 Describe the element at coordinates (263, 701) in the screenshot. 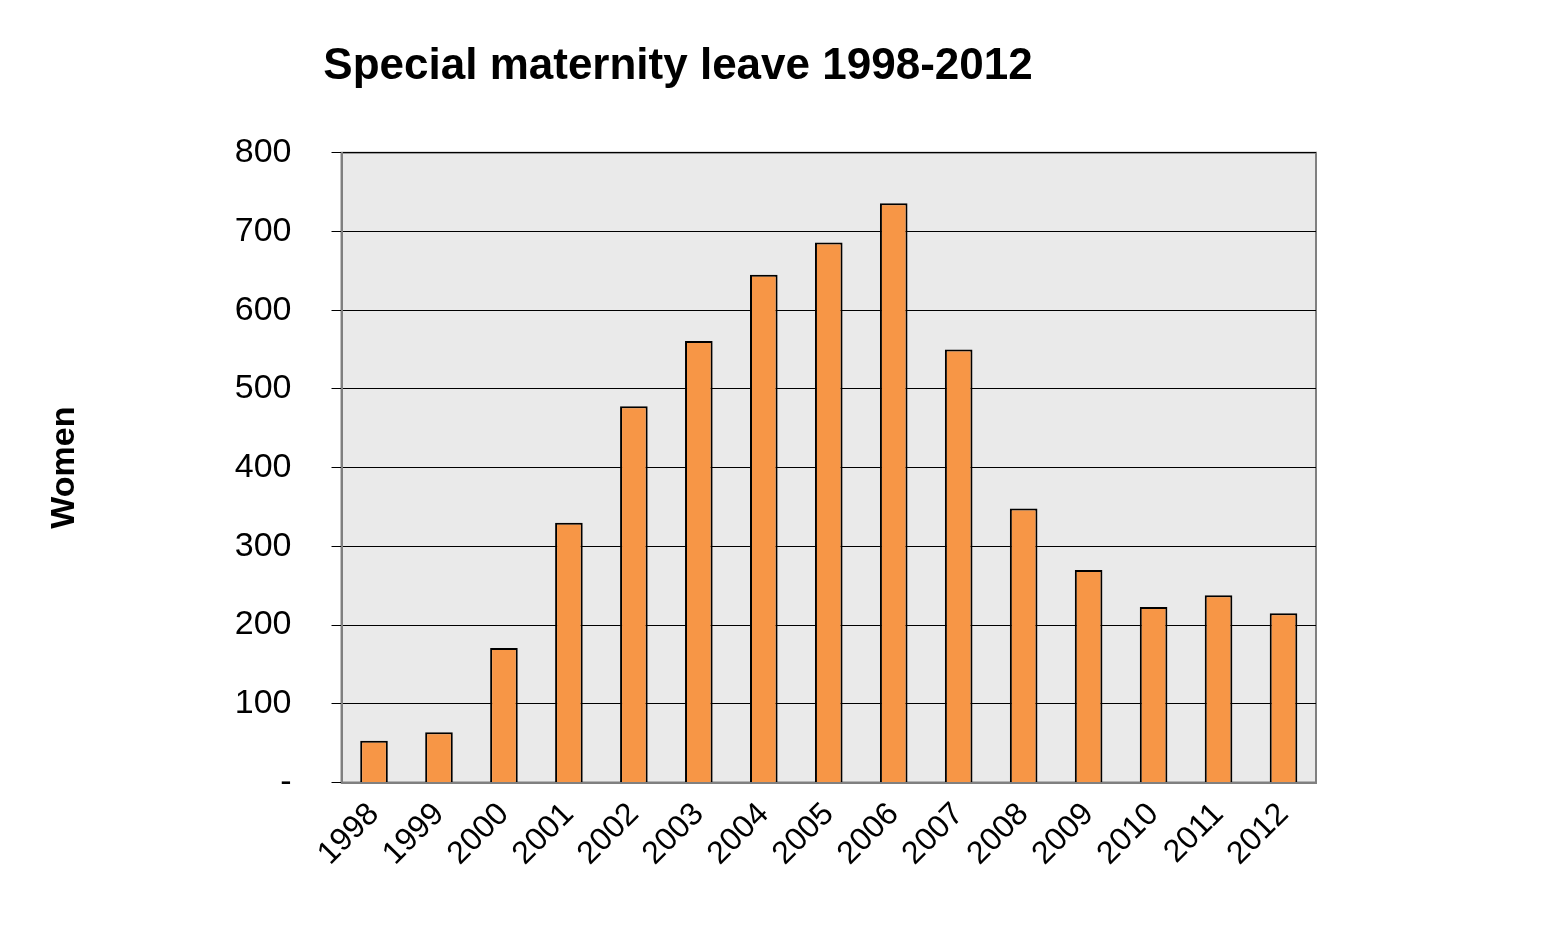

I see `y-tick-label: 100` at that location.